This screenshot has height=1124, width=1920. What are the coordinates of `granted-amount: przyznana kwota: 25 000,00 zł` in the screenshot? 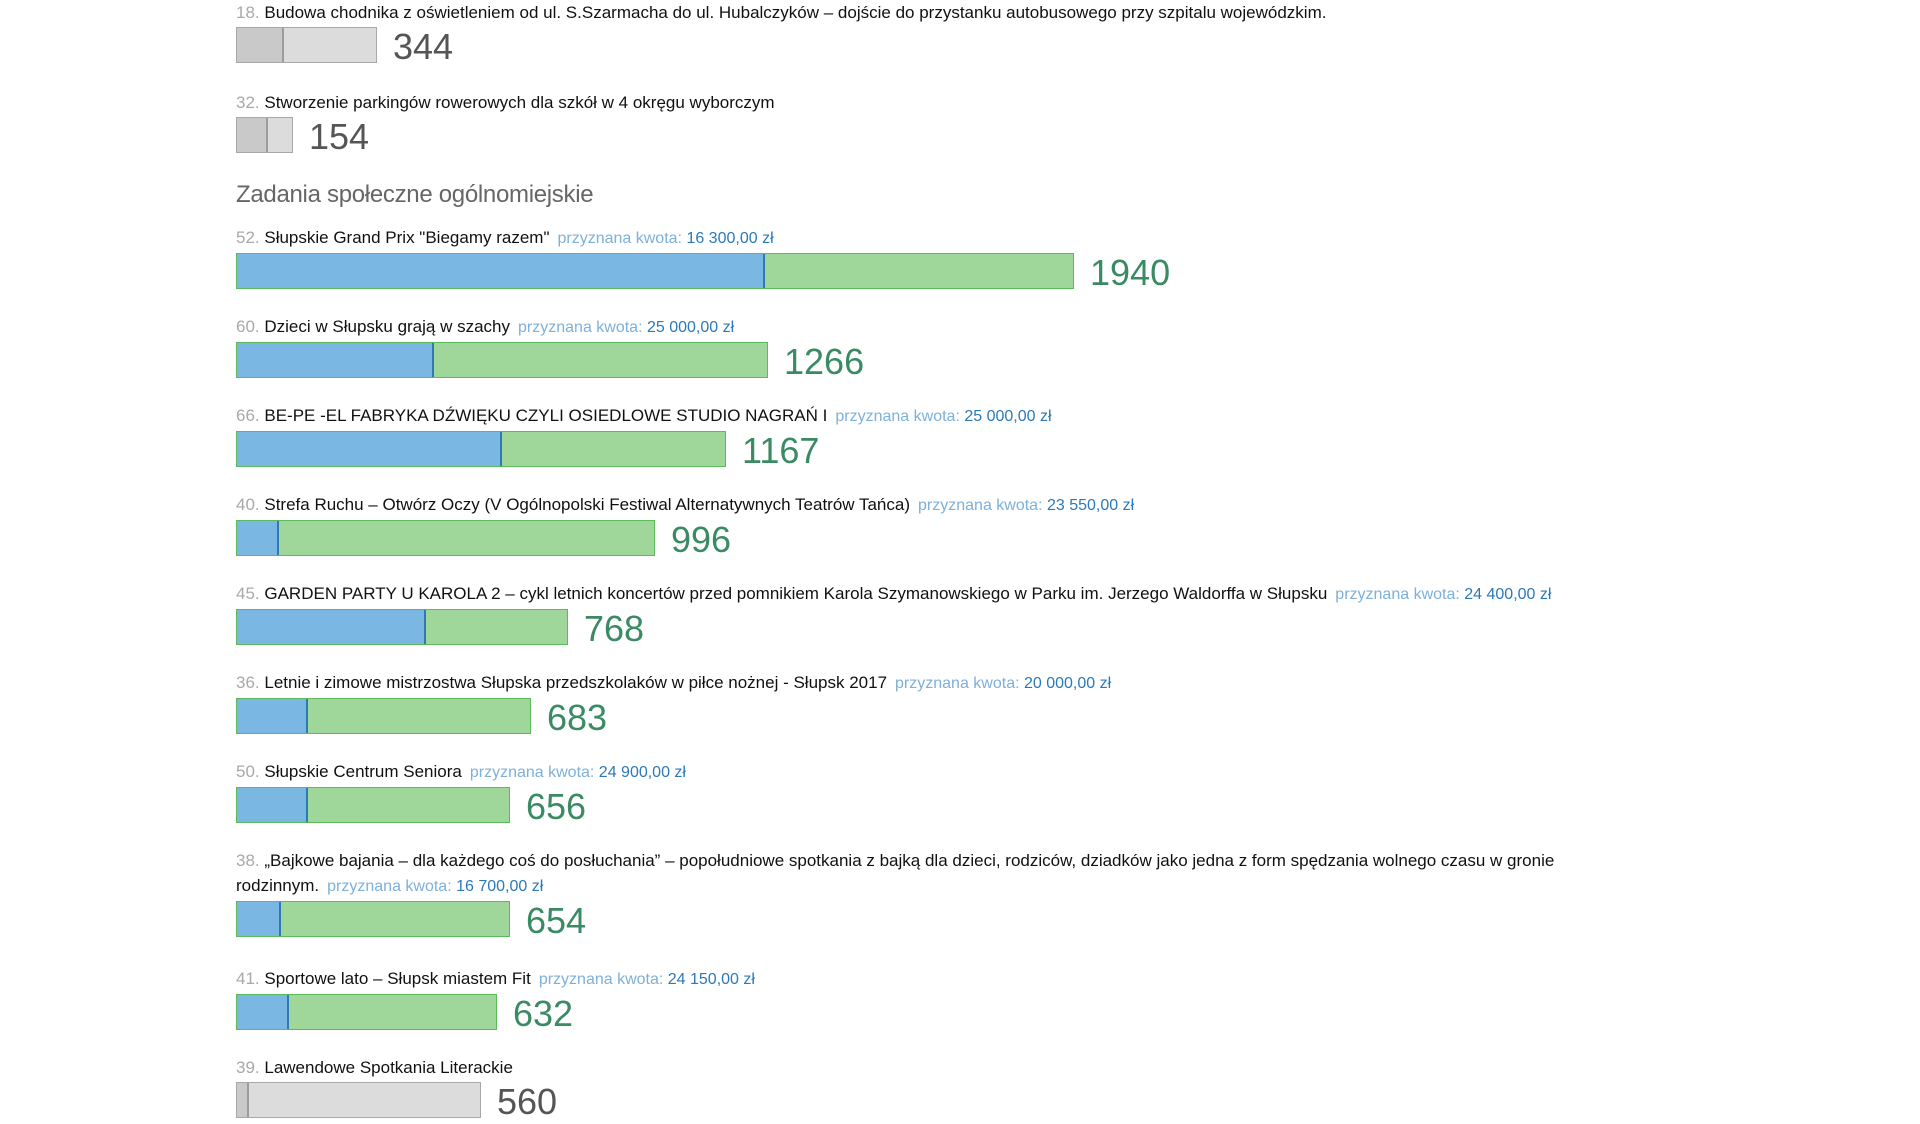 It's located at (626, 327).